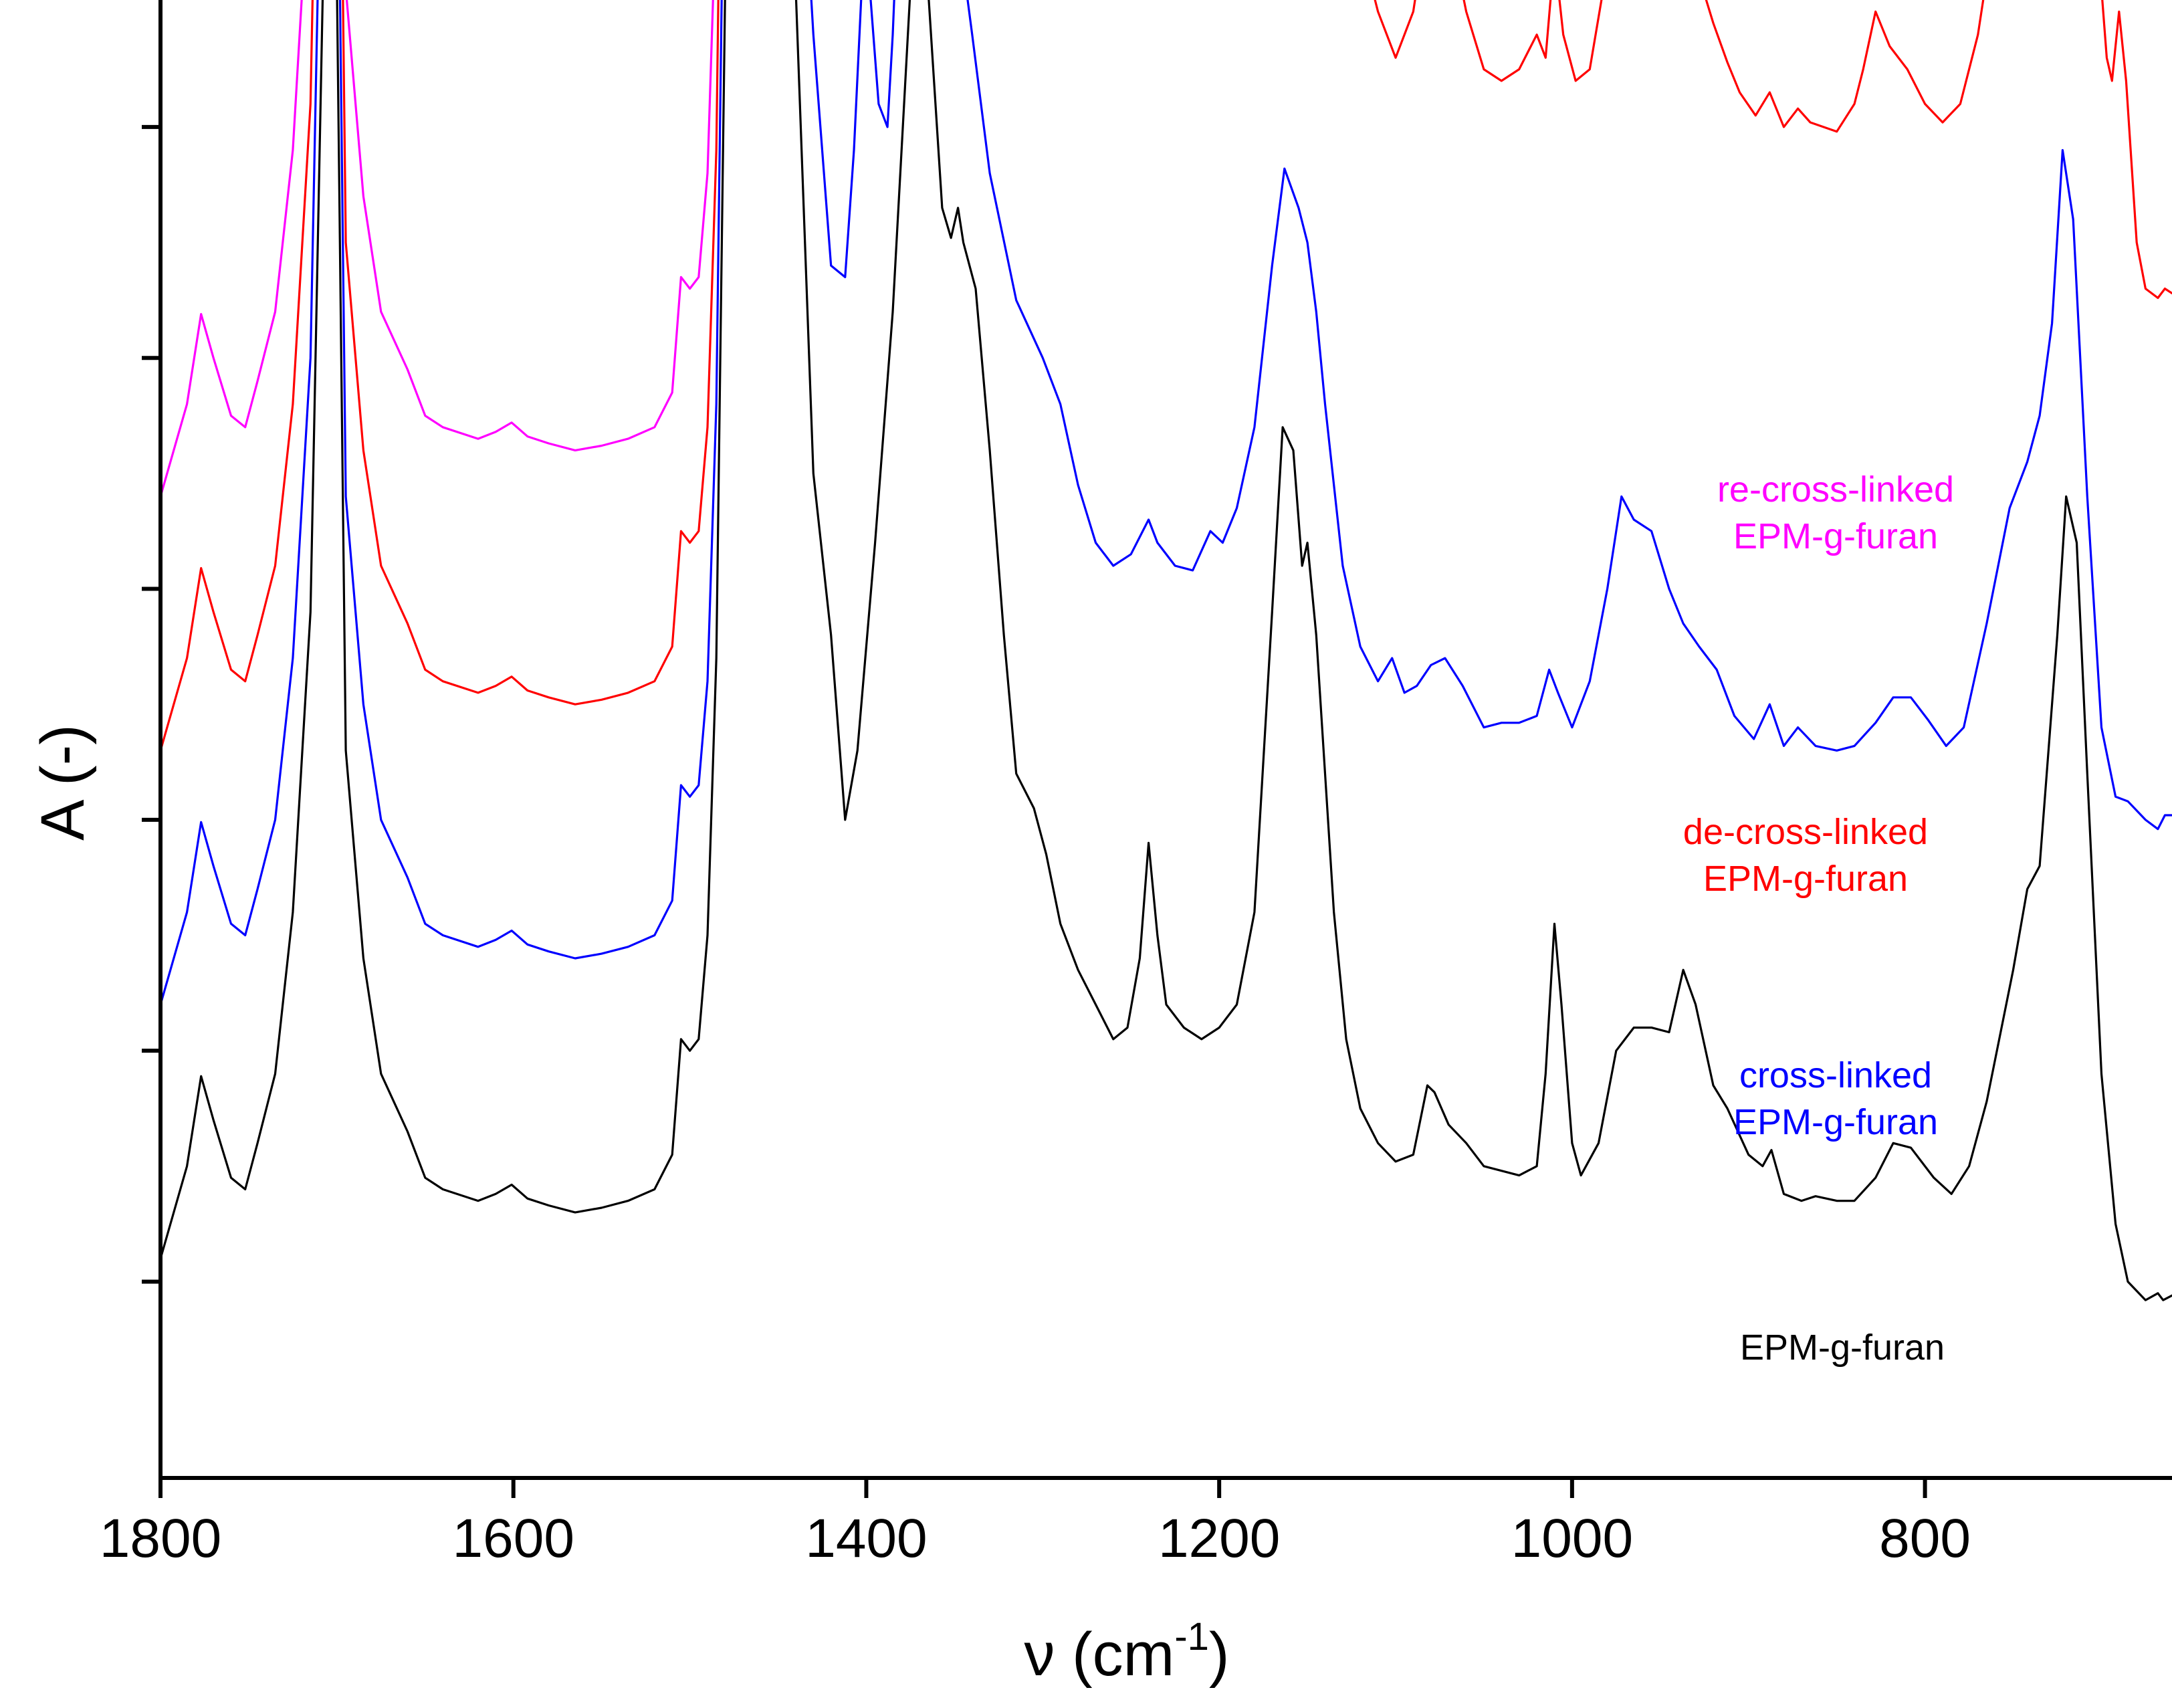  What do you see at coordinates (151, 704) in the screenshot?
I see `y-ticks` at bounding box center [151, 704].